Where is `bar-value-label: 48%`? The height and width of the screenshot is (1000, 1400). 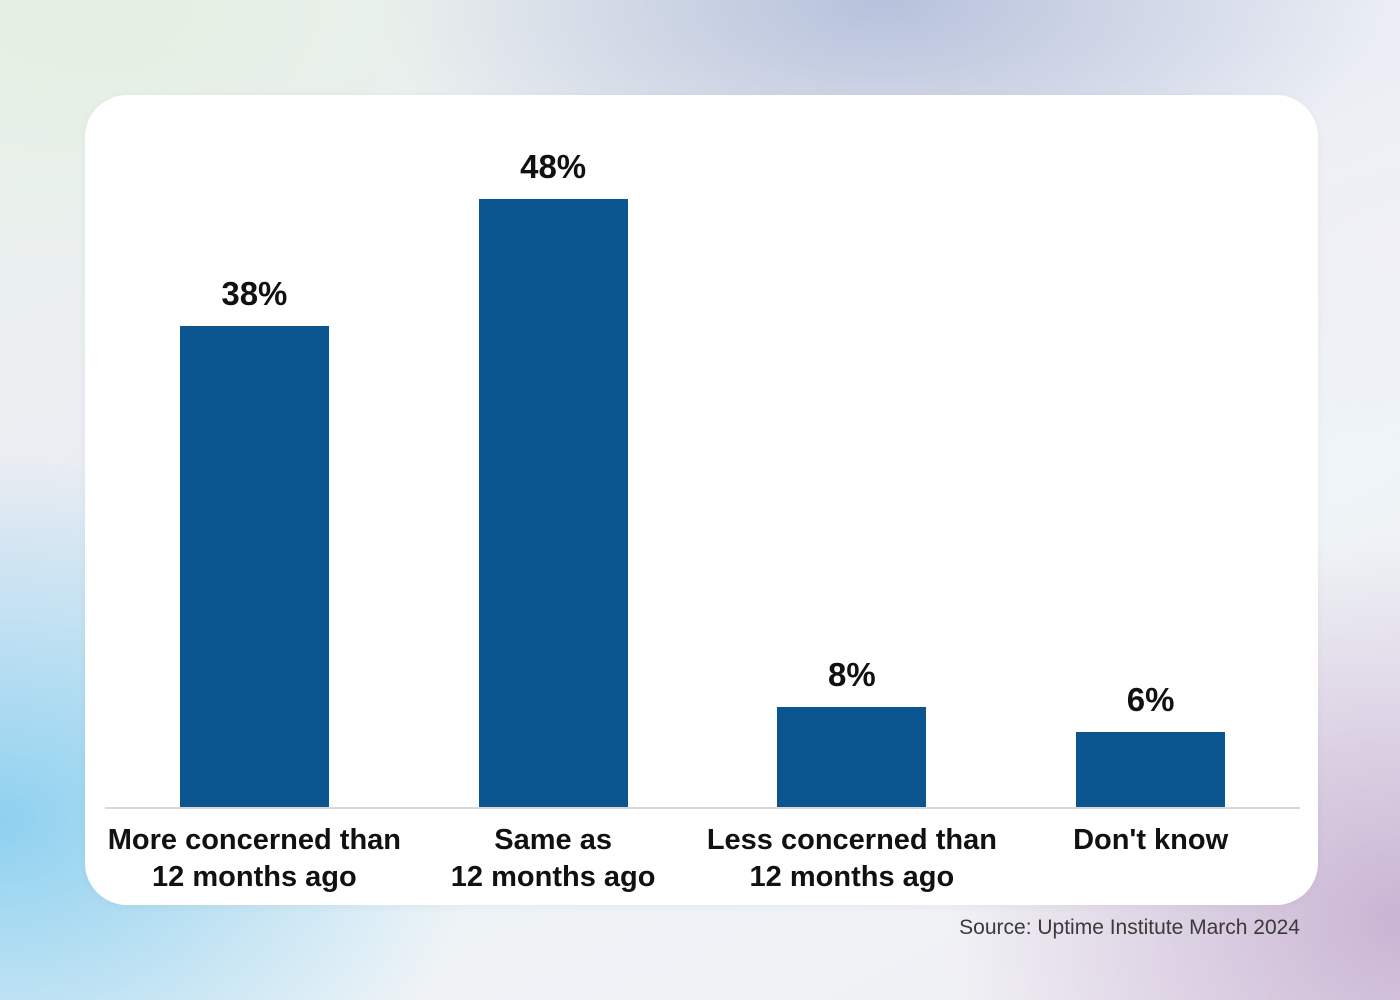
bar-value-label: 48% is located at coordinates (553, 167).